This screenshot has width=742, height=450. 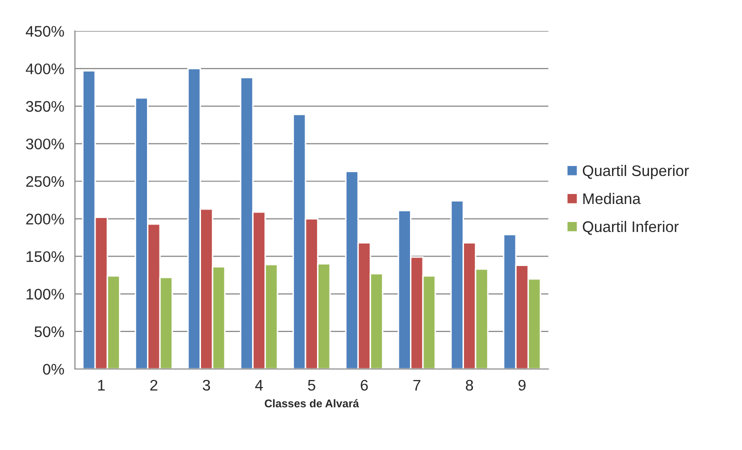 What do you see at coordinates (312, 403) in the screenshot?
I see `x-axis-title: Classes de Alvará` at bounding box center [312, 403].